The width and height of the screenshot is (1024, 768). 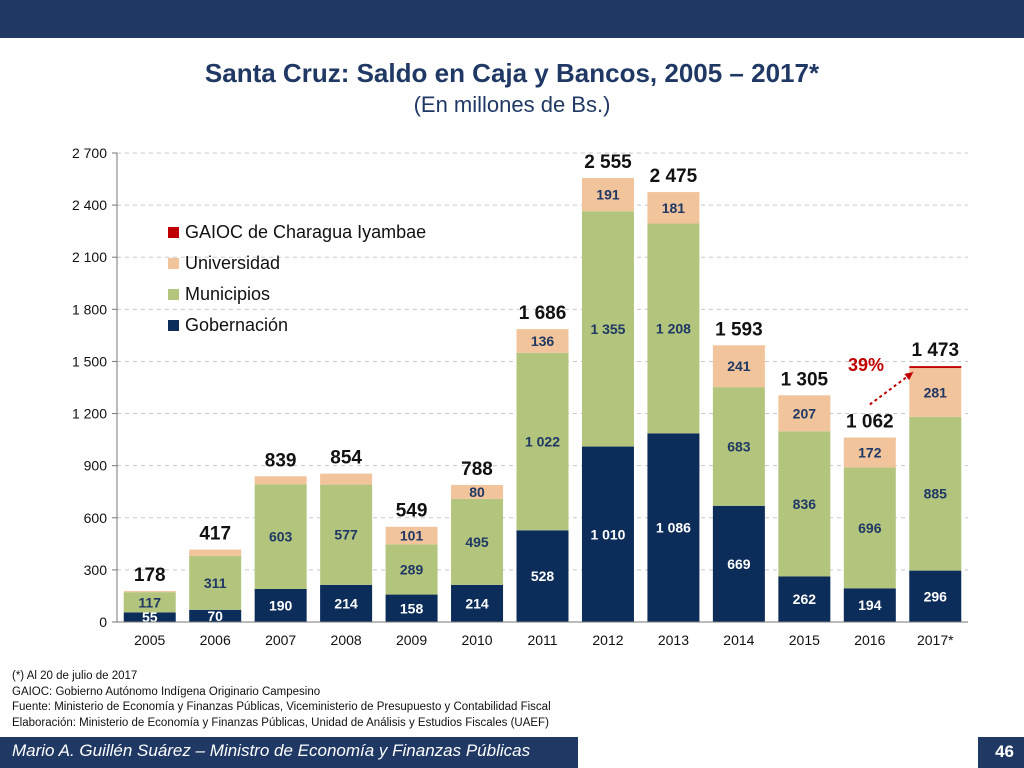 I want to click on bar-segment-municipios-2007, so click(x=280, y=536).